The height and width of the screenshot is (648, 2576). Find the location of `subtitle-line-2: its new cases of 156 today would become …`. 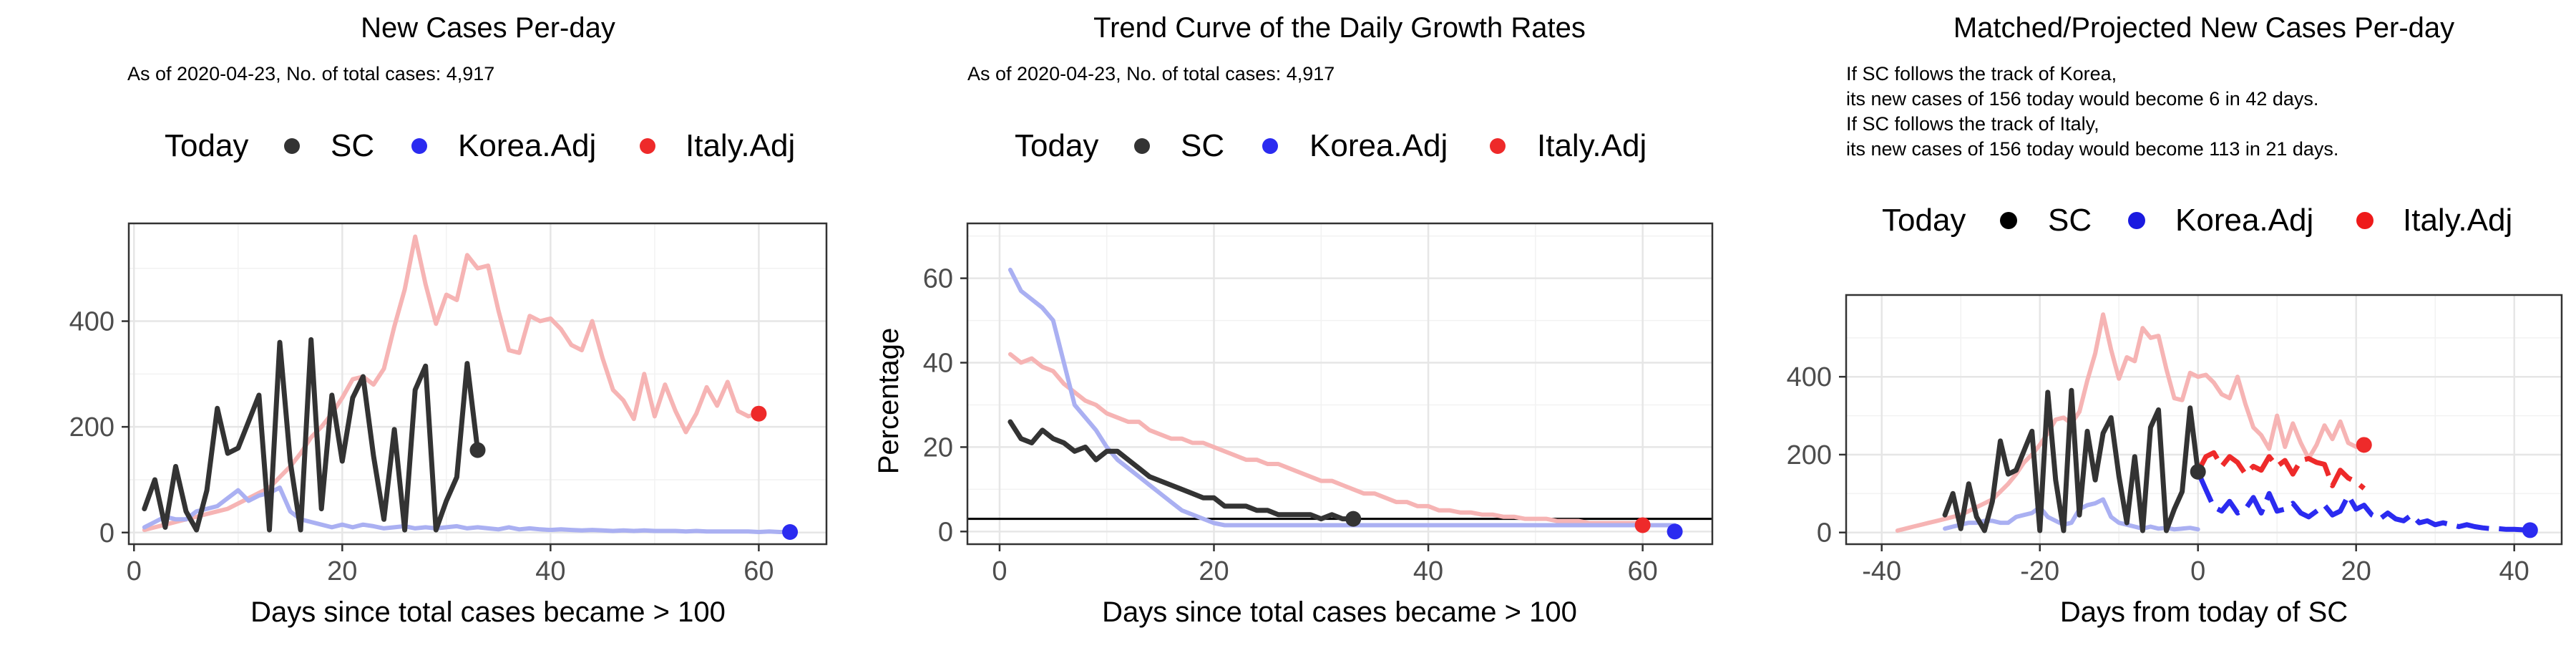

subtitle-line-2: its new cases of 156 today would become … is located at coordinates (2082, 99).